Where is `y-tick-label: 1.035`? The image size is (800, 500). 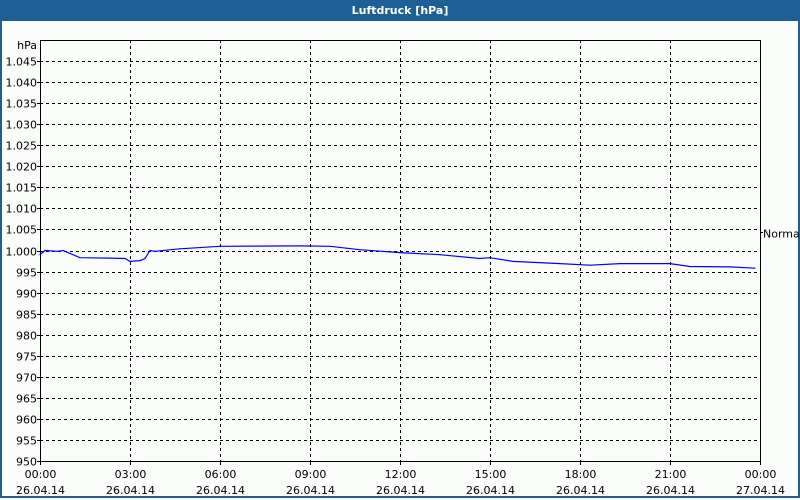
y-tick-label: 1.035 is located at coordinates (22, 104).